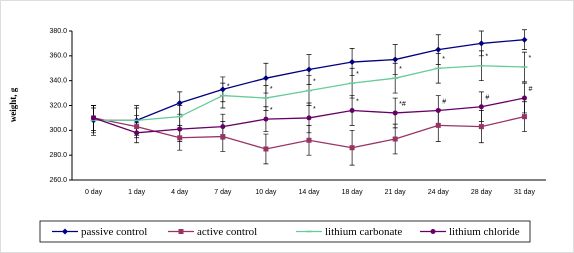 Image resolution: width=574 pixels, height=253 pixels. Describe the element at coordinates (58, 81) in the screenshot. I see `y-tick-label: 340.0` at that location.